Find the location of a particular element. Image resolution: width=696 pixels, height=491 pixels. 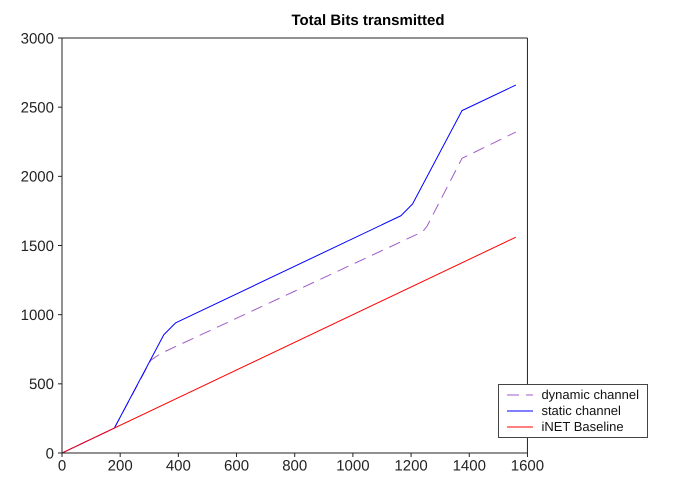

y-tick-label: 1500 is located at coordinates (37, 246).